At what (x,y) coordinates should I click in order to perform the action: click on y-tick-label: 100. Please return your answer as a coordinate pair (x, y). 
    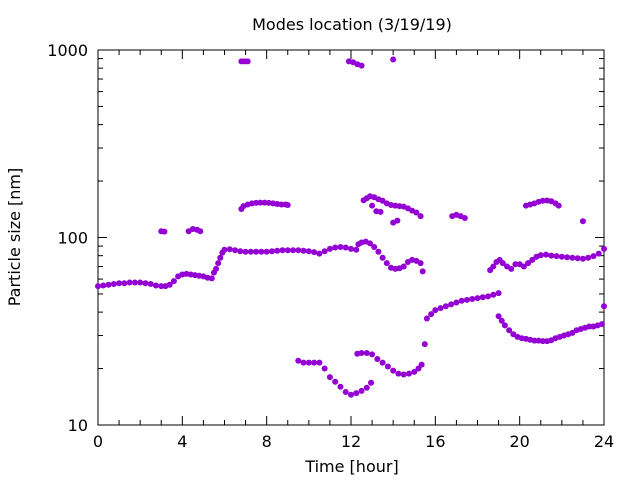
    Looking at the image, I should click on (72, 238).